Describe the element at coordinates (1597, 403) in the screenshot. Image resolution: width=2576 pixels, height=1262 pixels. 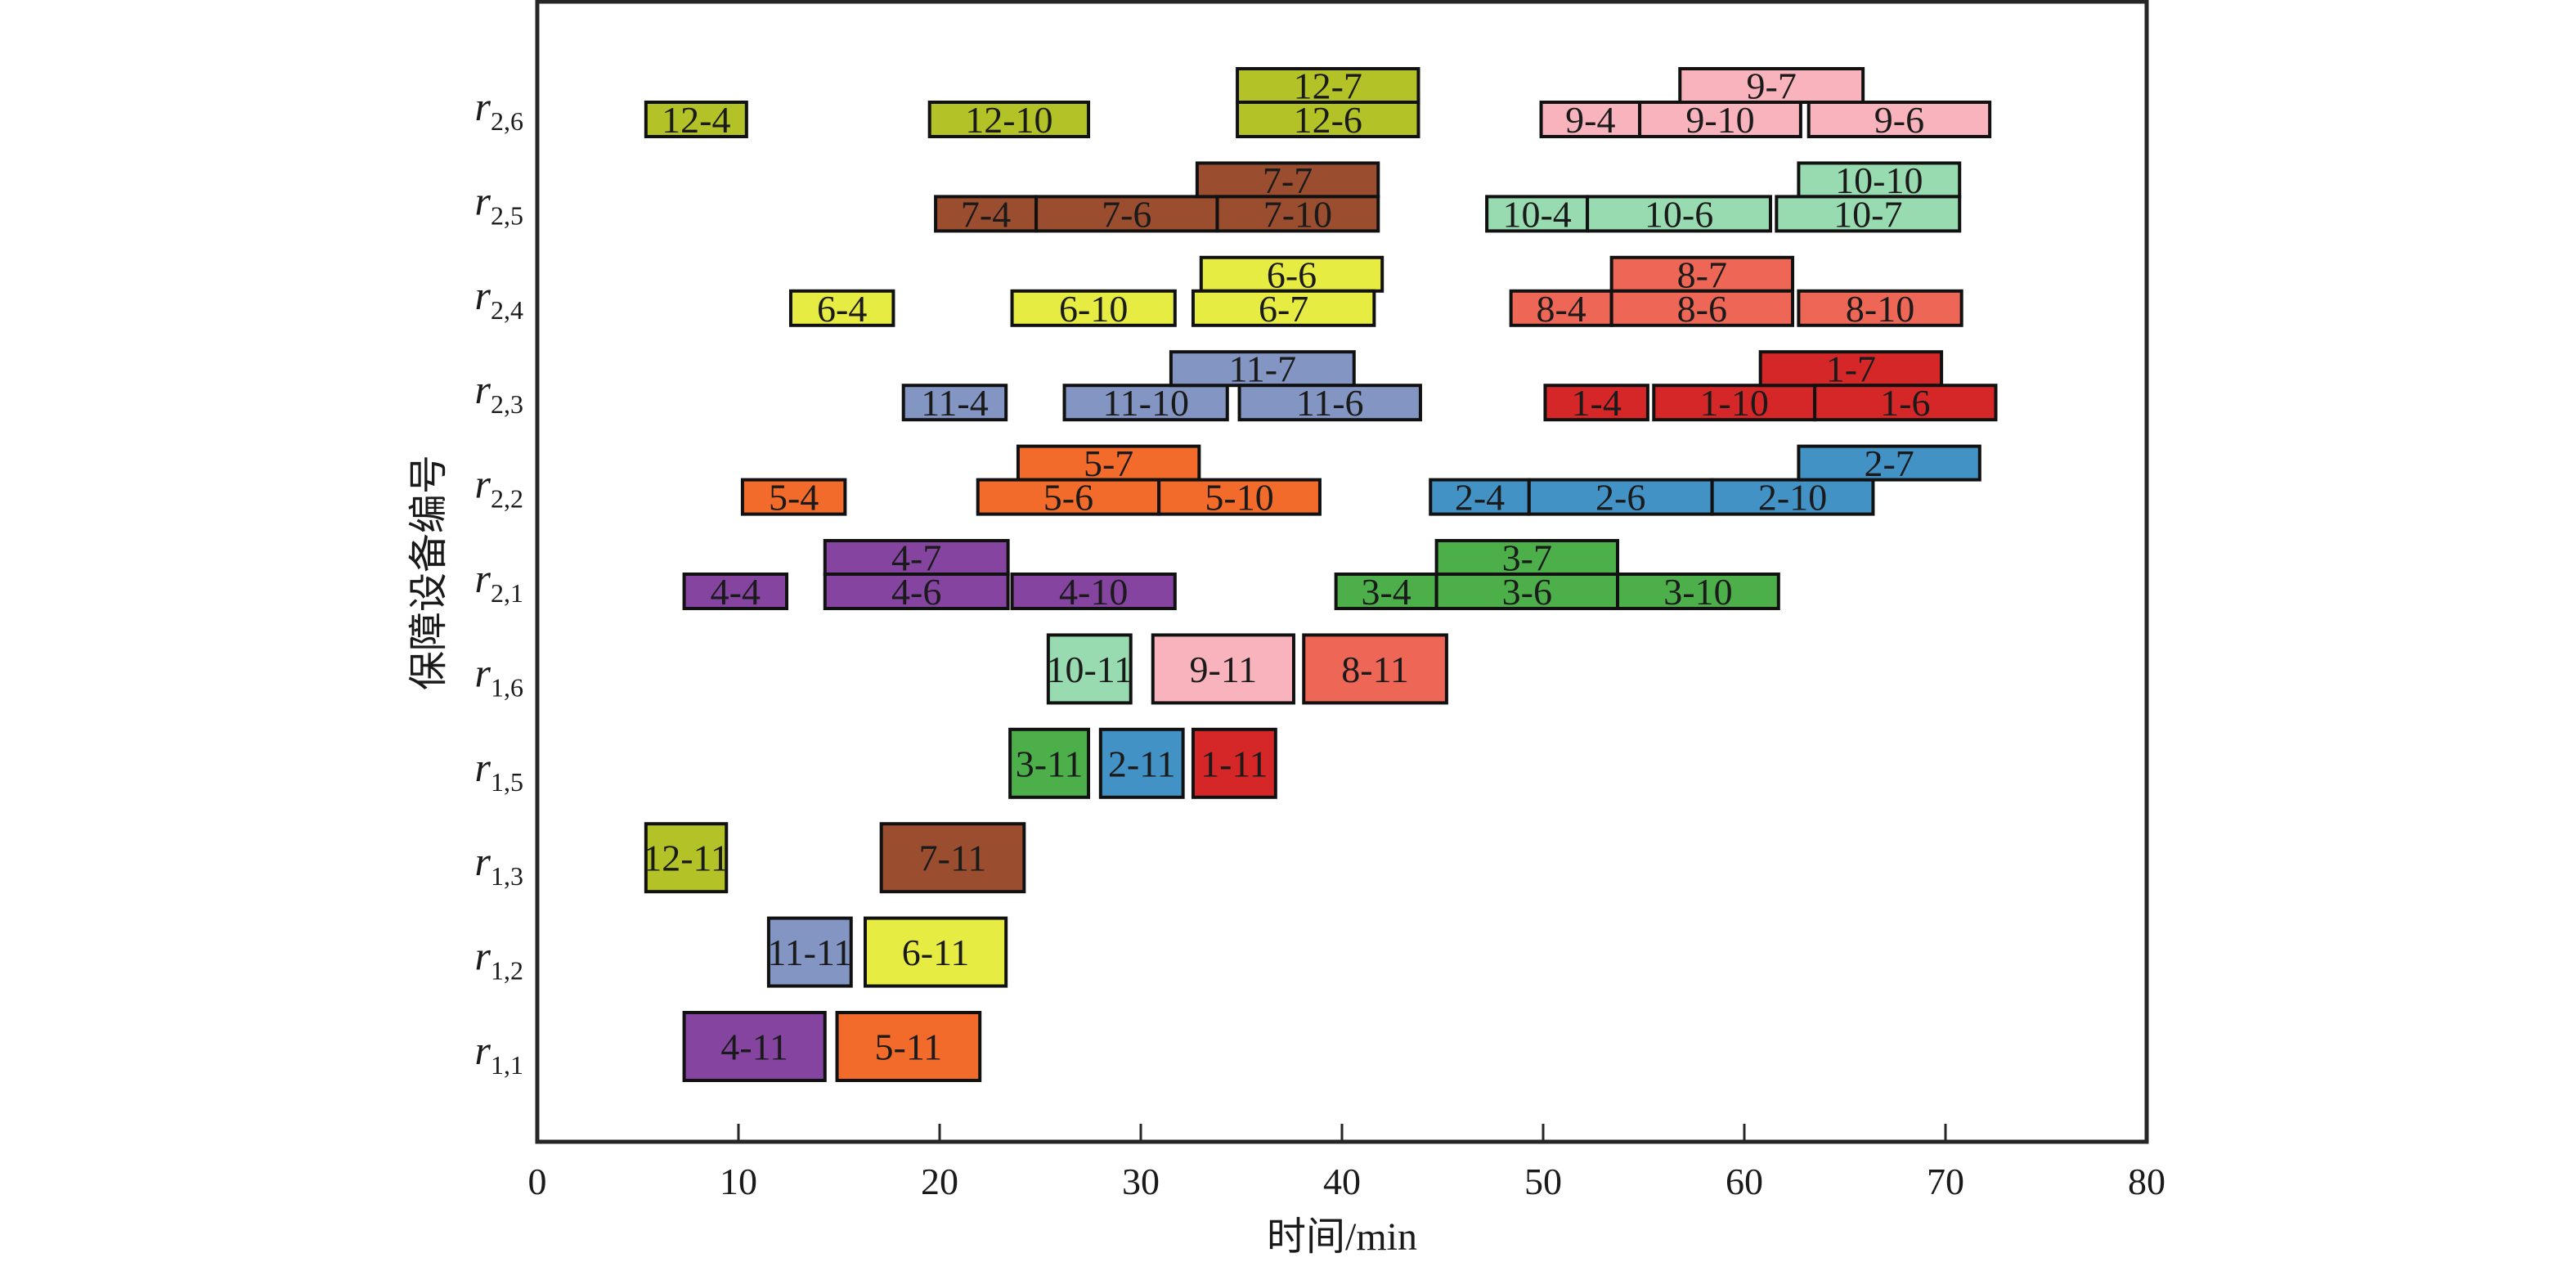
I see `task-label: 1-4` at that location.